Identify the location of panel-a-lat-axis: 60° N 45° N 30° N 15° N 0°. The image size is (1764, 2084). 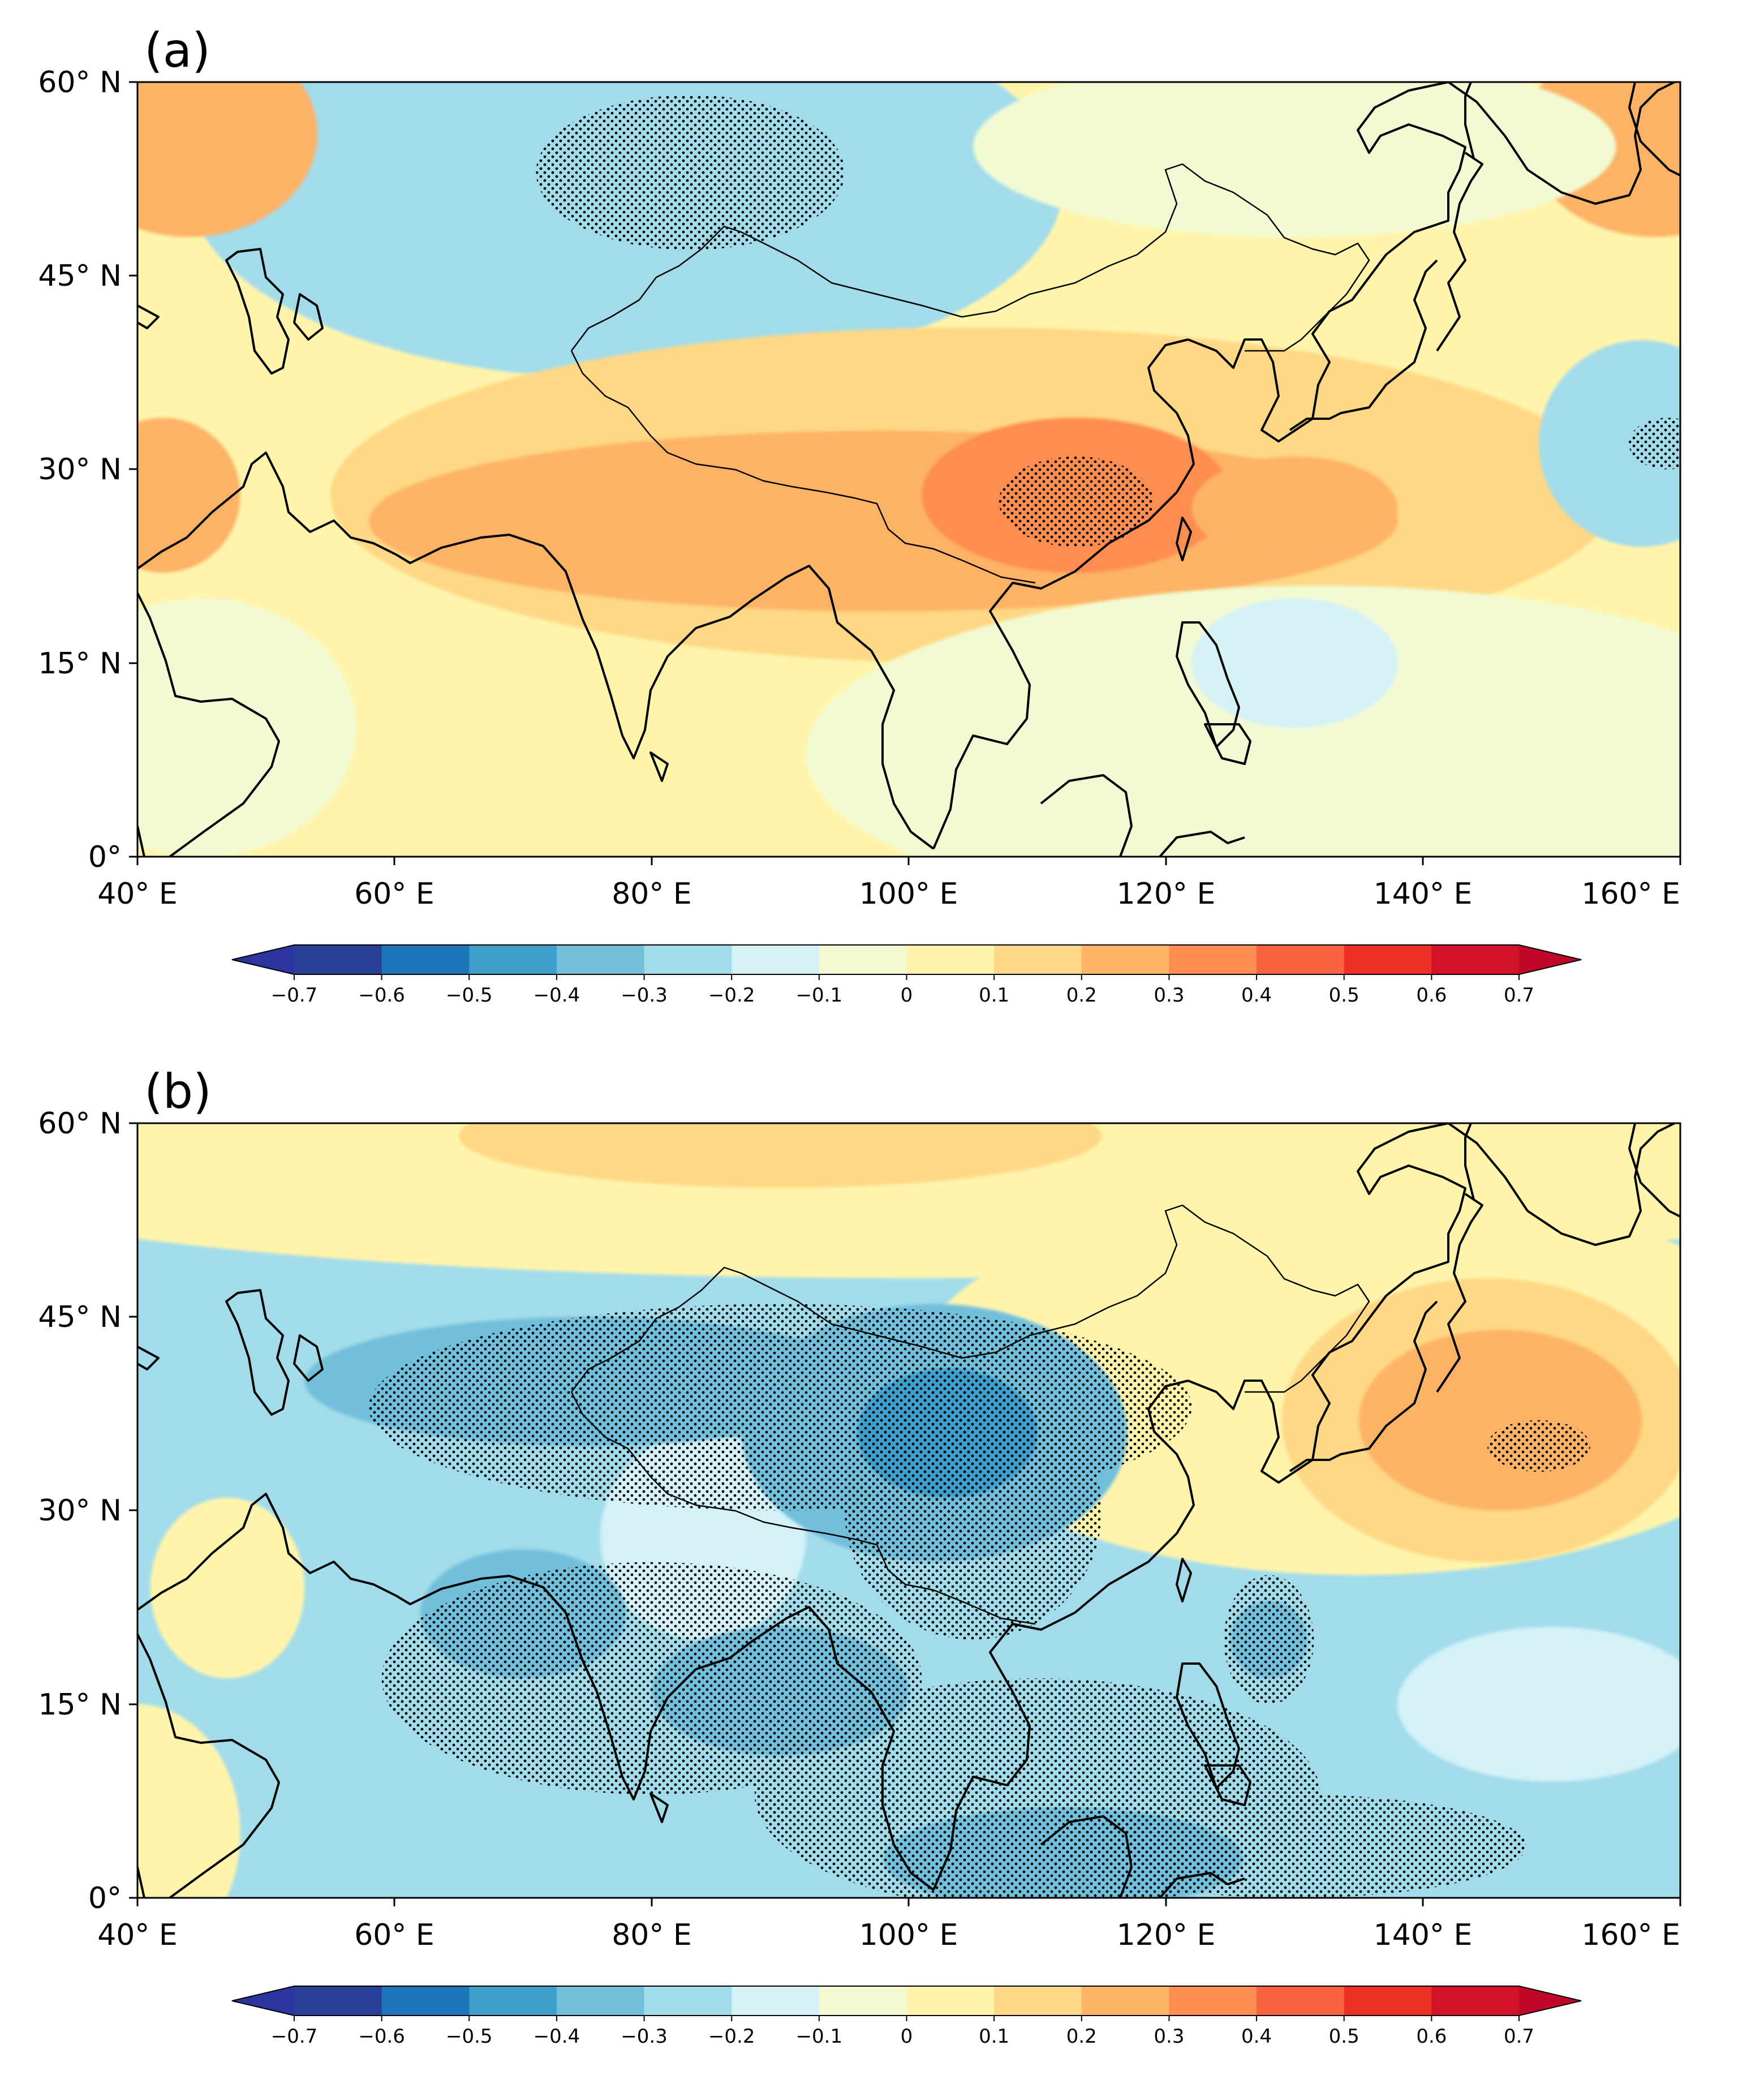
(87, 470).